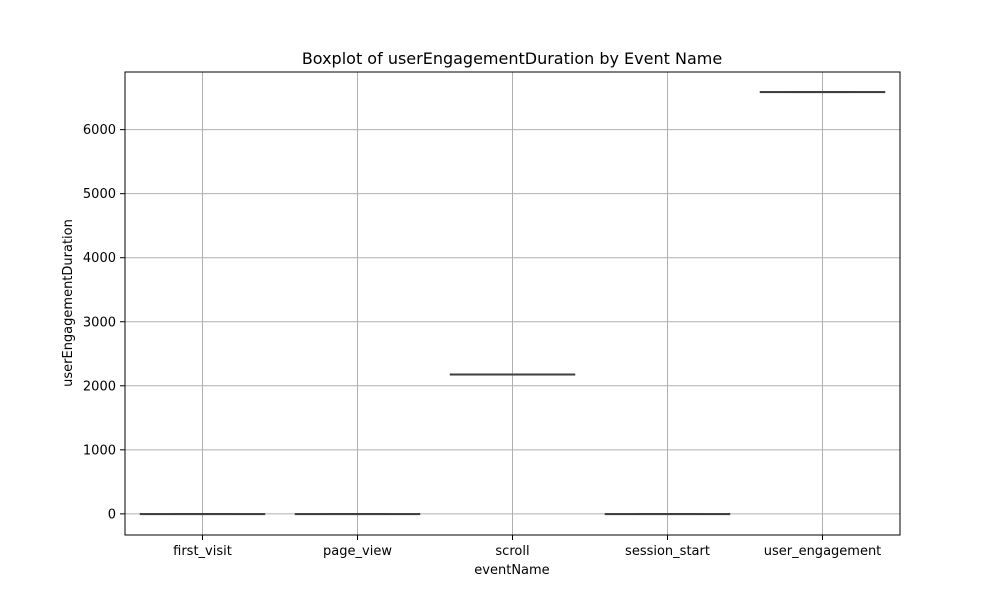 This screenshot has height=600, width=1000. I want to click on x-tick-label: session_start, so click(667, 551).